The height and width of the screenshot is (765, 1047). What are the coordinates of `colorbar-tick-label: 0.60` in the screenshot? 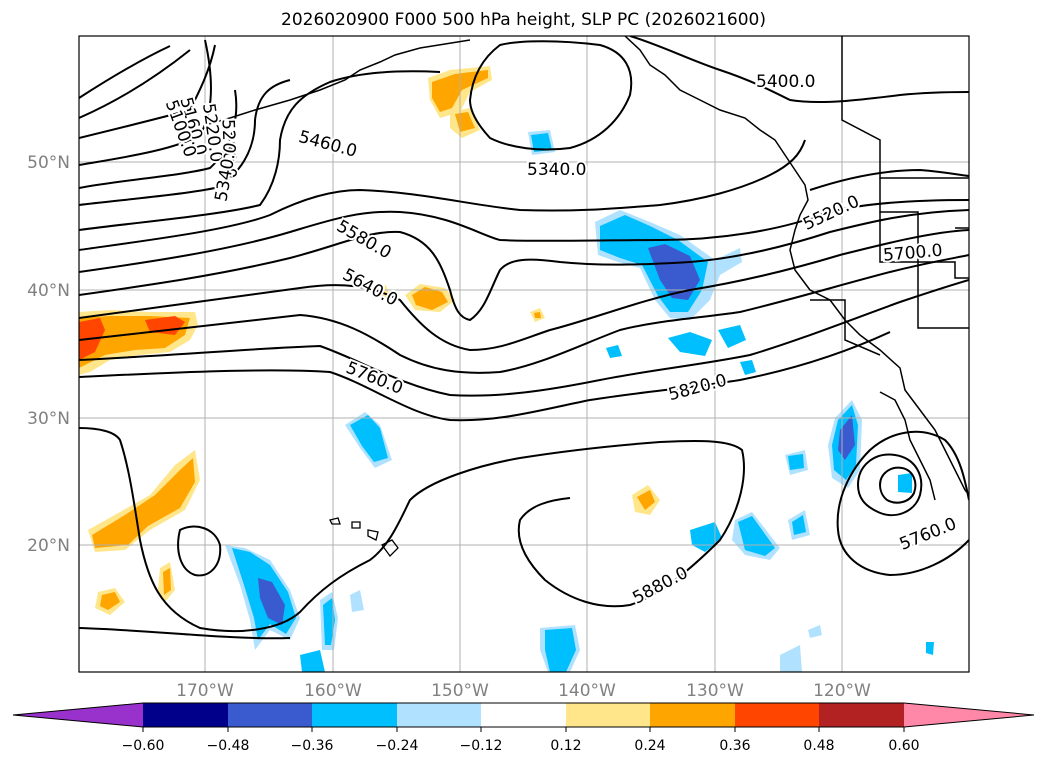 It's located at (903, 746).